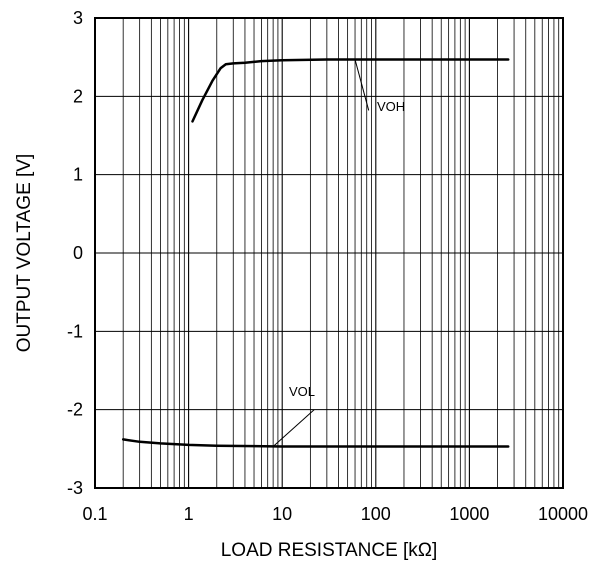  I want to click on series-line-vol, so click(315, 443).